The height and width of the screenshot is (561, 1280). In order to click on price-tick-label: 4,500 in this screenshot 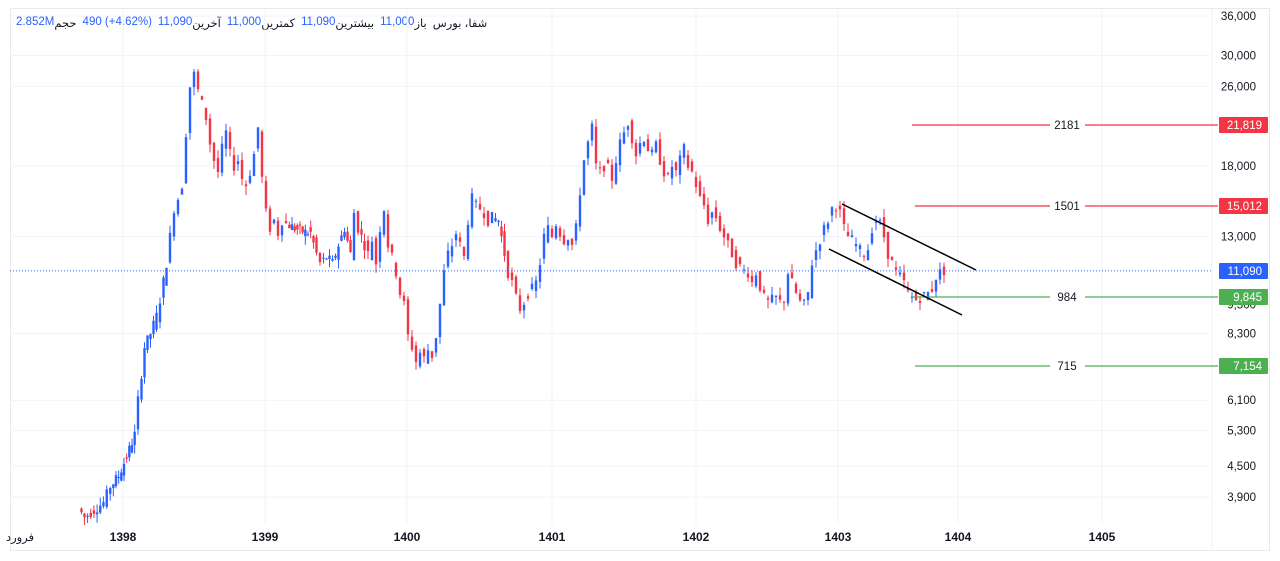, I will do `click(1241, 467)`.